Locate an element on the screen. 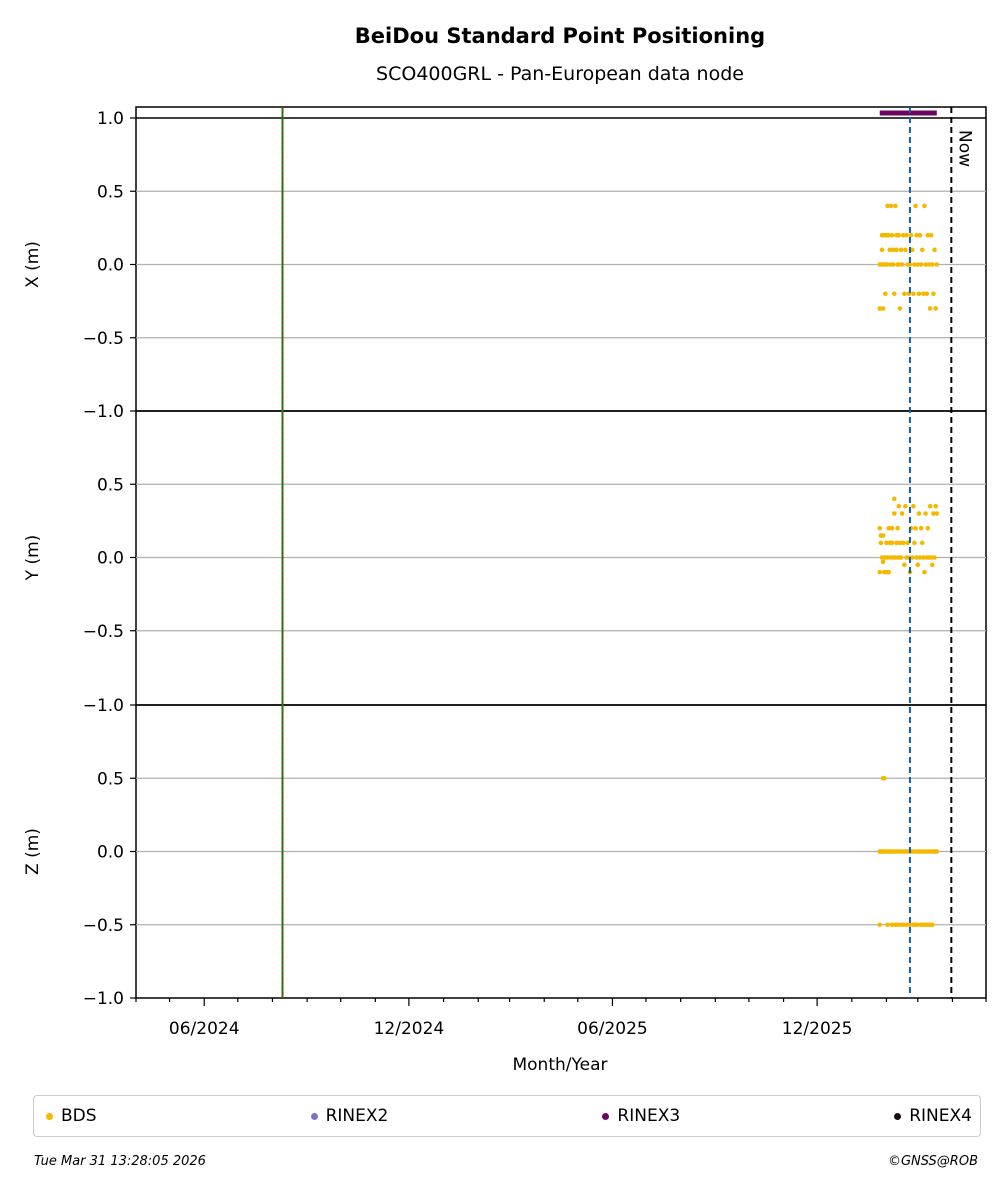  legend-item-bds: BDS is located at coordinates (71, 1116).